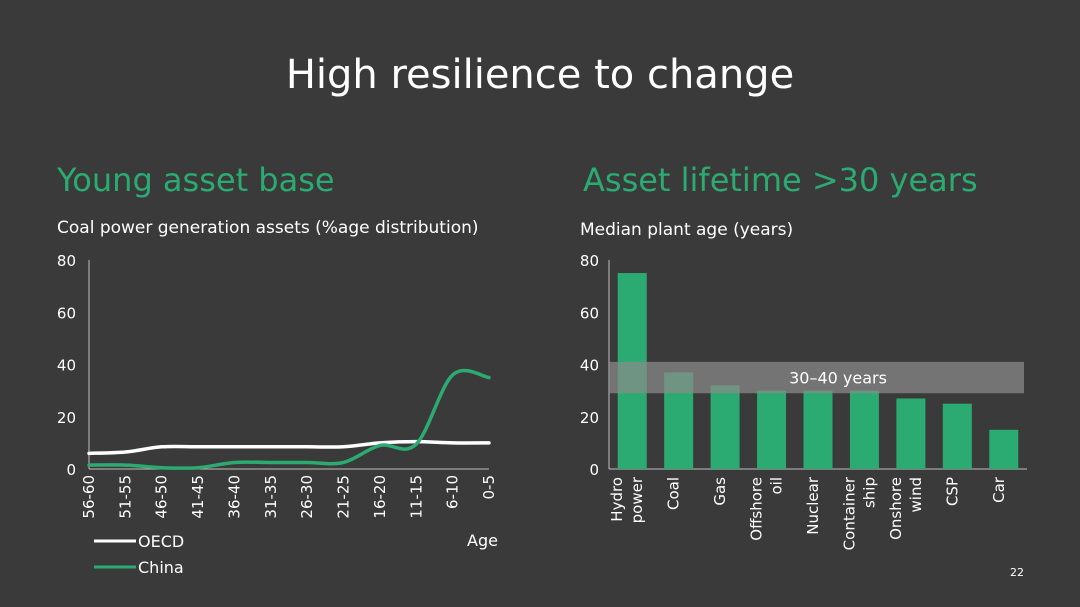 The image size is (1080, 607). Describe the element at coordinates (196, 180) in the screenshot. I see `left-section-heading: Young asset base` at that location.